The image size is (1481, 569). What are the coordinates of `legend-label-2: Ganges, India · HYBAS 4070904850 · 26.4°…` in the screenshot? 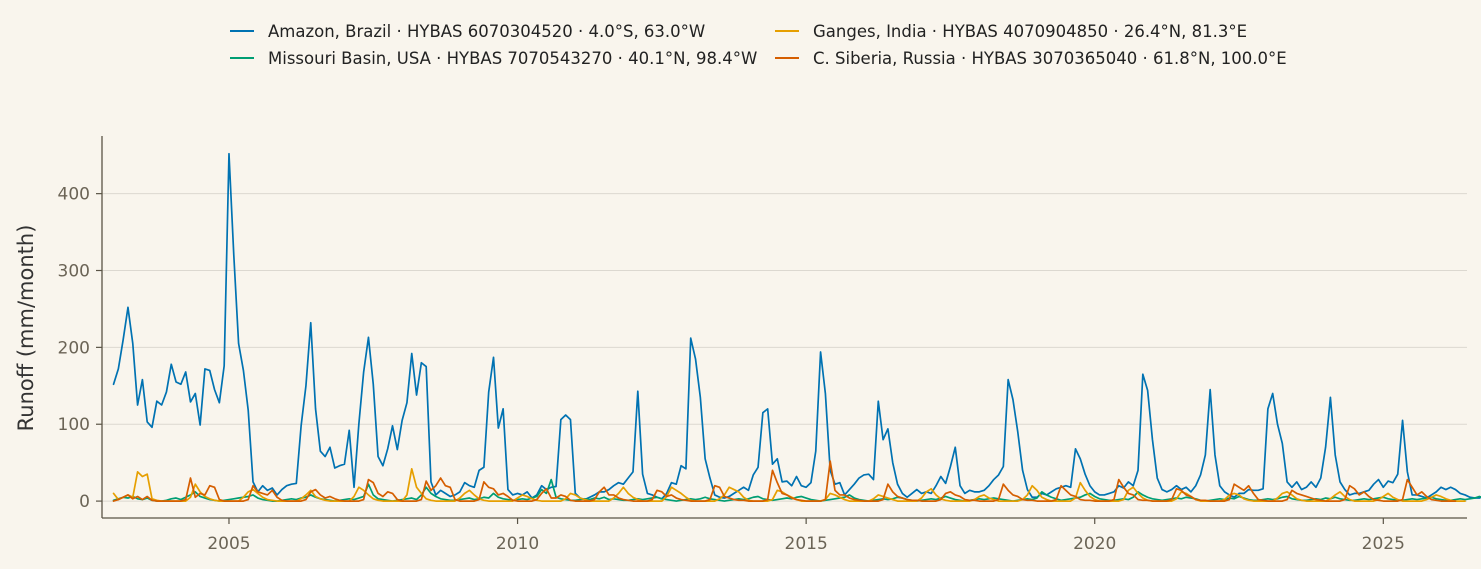 It's located at (1030, 31).